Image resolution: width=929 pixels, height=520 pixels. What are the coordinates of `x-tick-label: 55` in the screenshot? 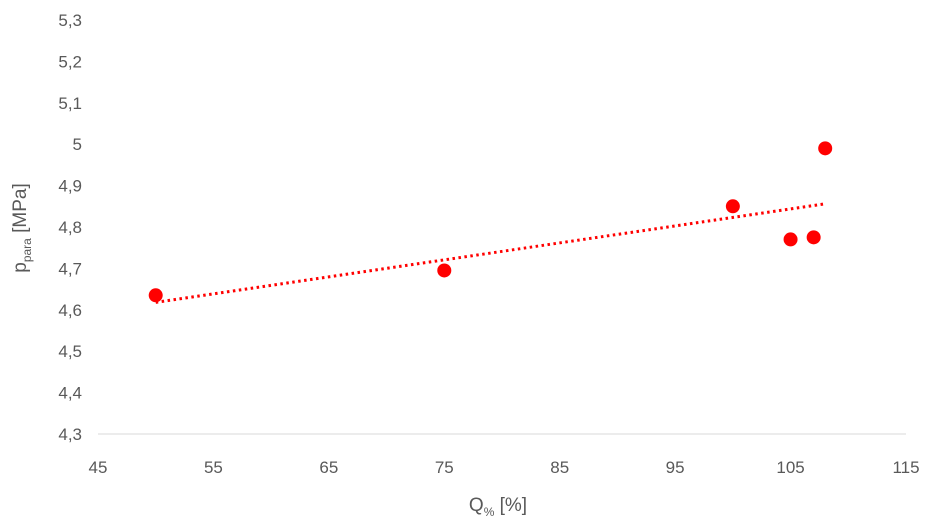 It's located at (213, 467).